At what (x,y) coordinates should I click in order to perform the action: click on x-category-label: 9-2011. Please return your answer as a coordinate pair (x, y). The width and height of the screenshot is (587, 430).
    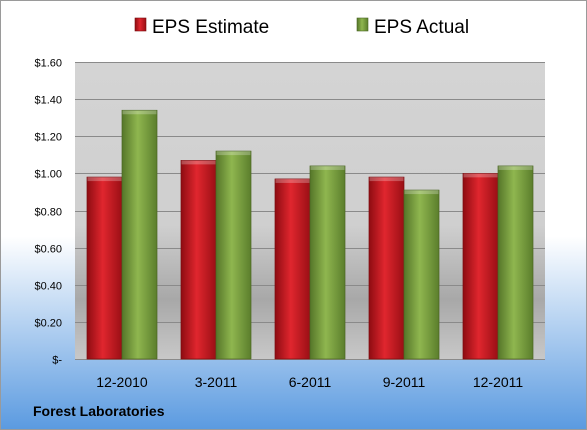
    Looking at the image, I should click on (404, 382).